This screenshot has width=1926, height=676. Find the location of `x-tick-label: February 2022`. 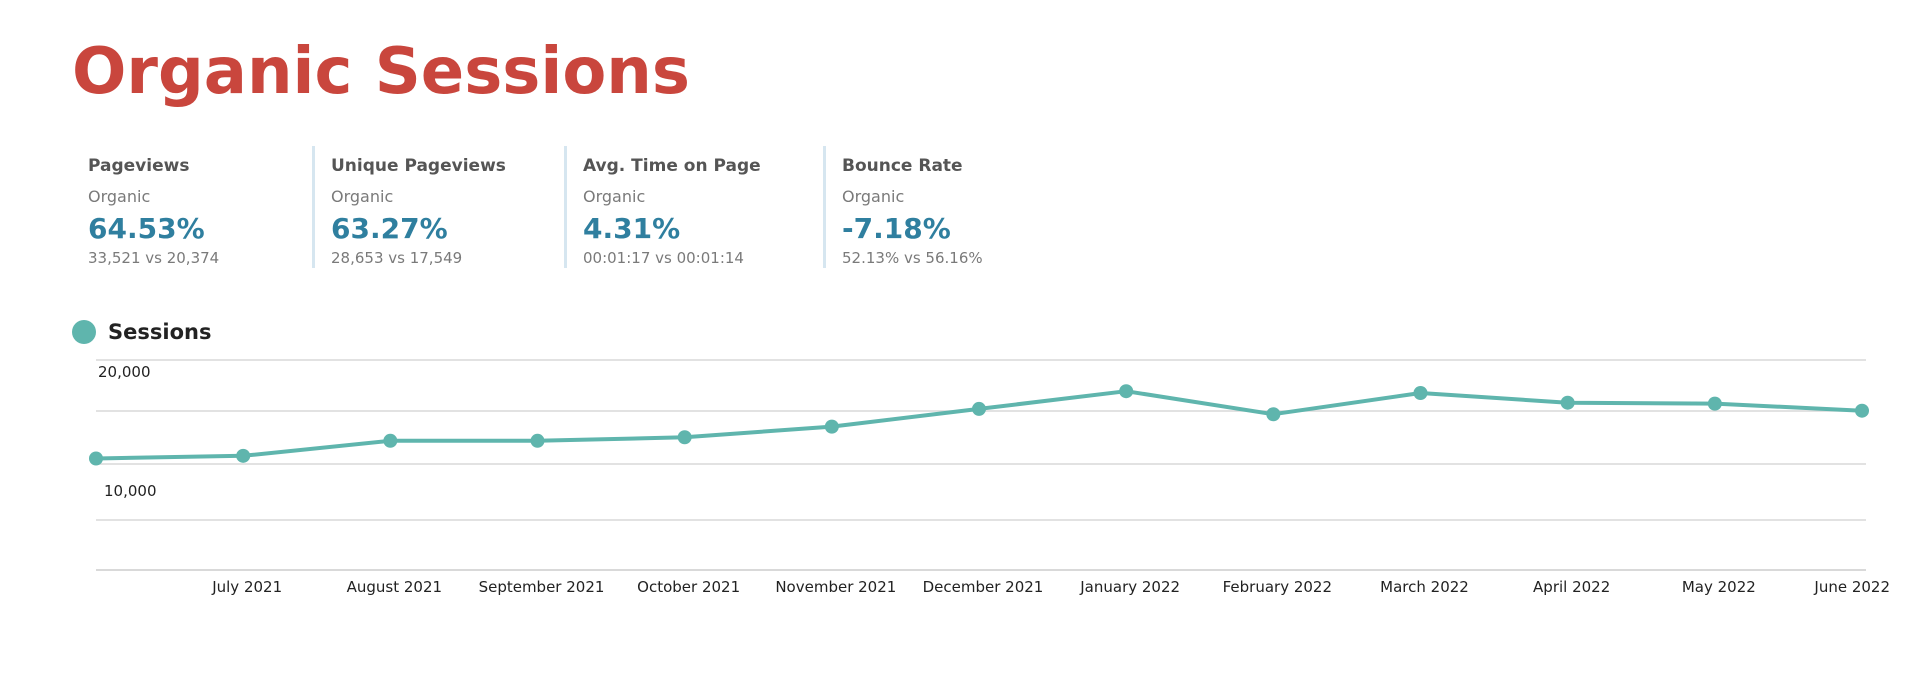

x-tick-label: February 2022 is located at coordinates (1277, 587).